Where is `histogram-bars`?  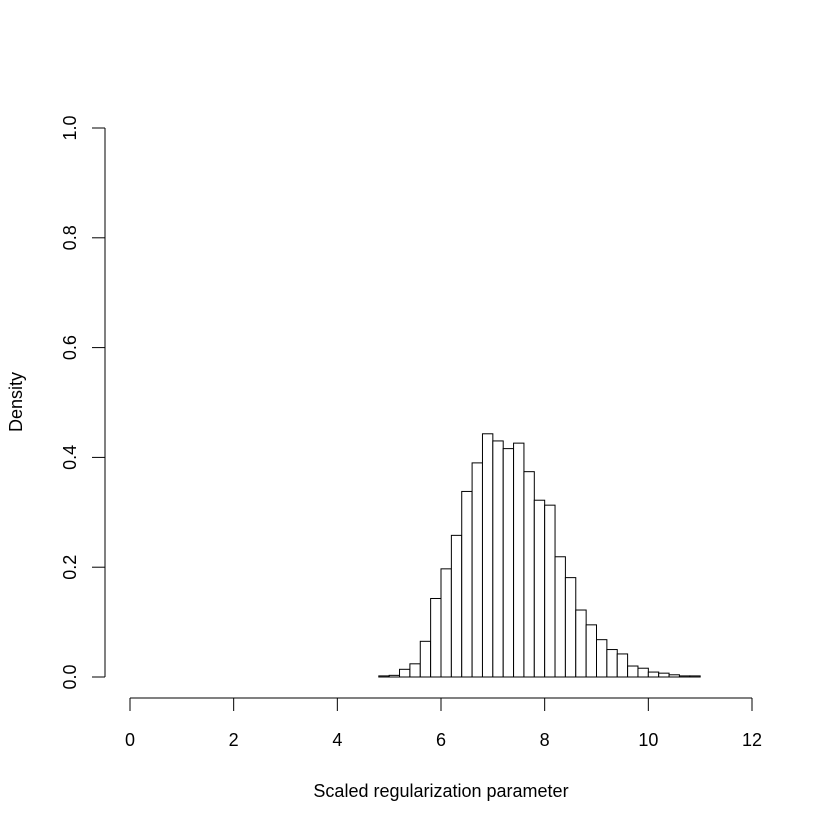 histogram-bars is located at coordinates (539, 555).